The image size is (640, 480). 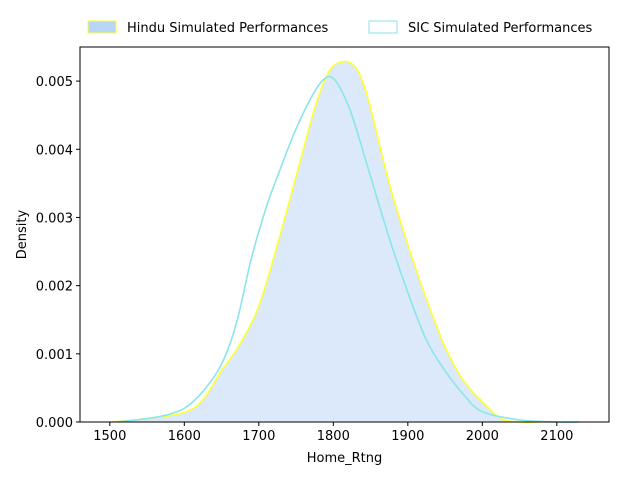 I want to click on y-tick-label: 0.000, so click(x=54, y=423).